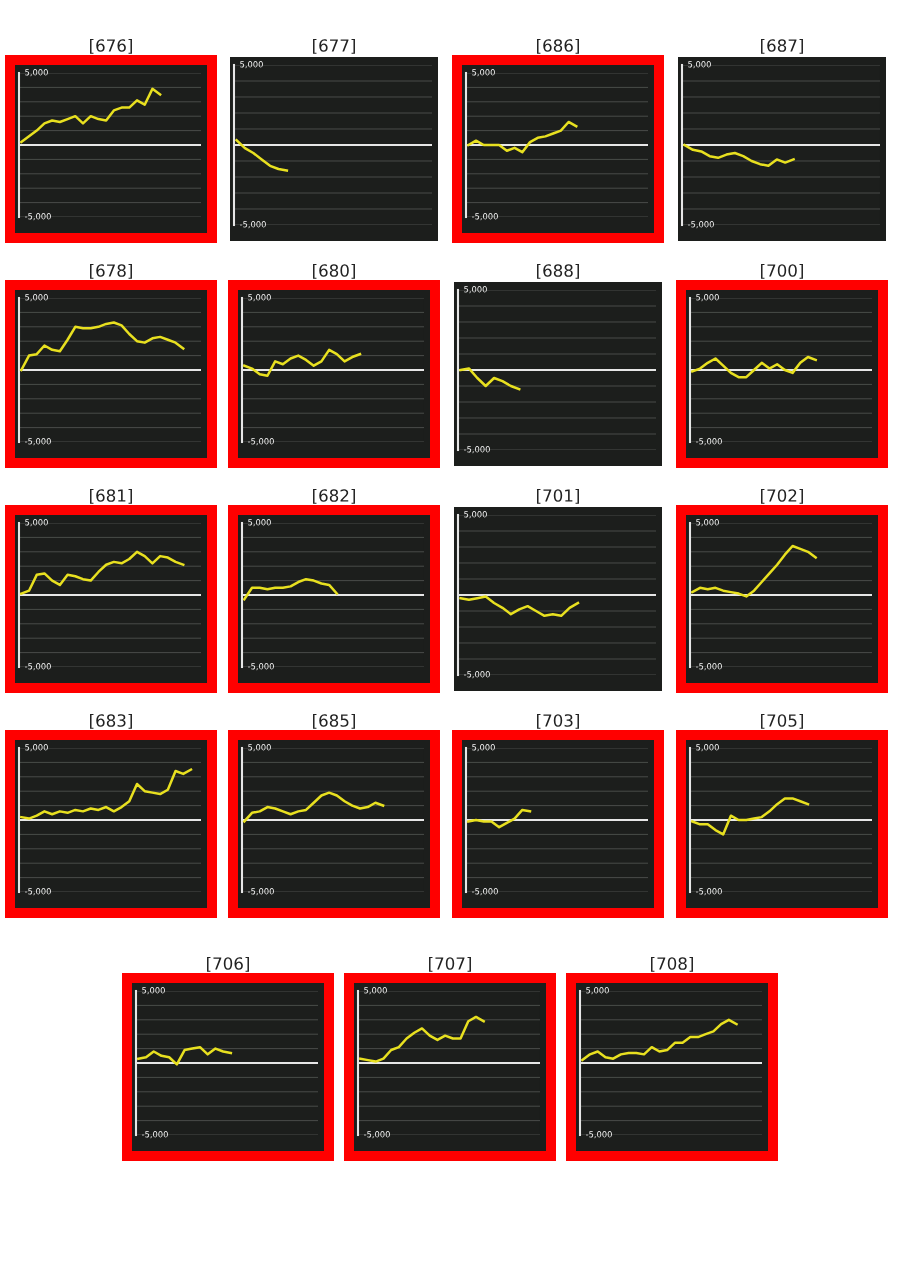  Describe the element at coordinates (111, 46) in the screenshot. I see `chart-title: [676]` at that location.